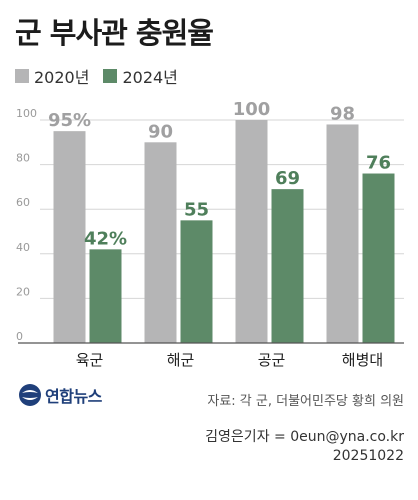  I want to click on x-category-label: 해군, so click(181, 360).